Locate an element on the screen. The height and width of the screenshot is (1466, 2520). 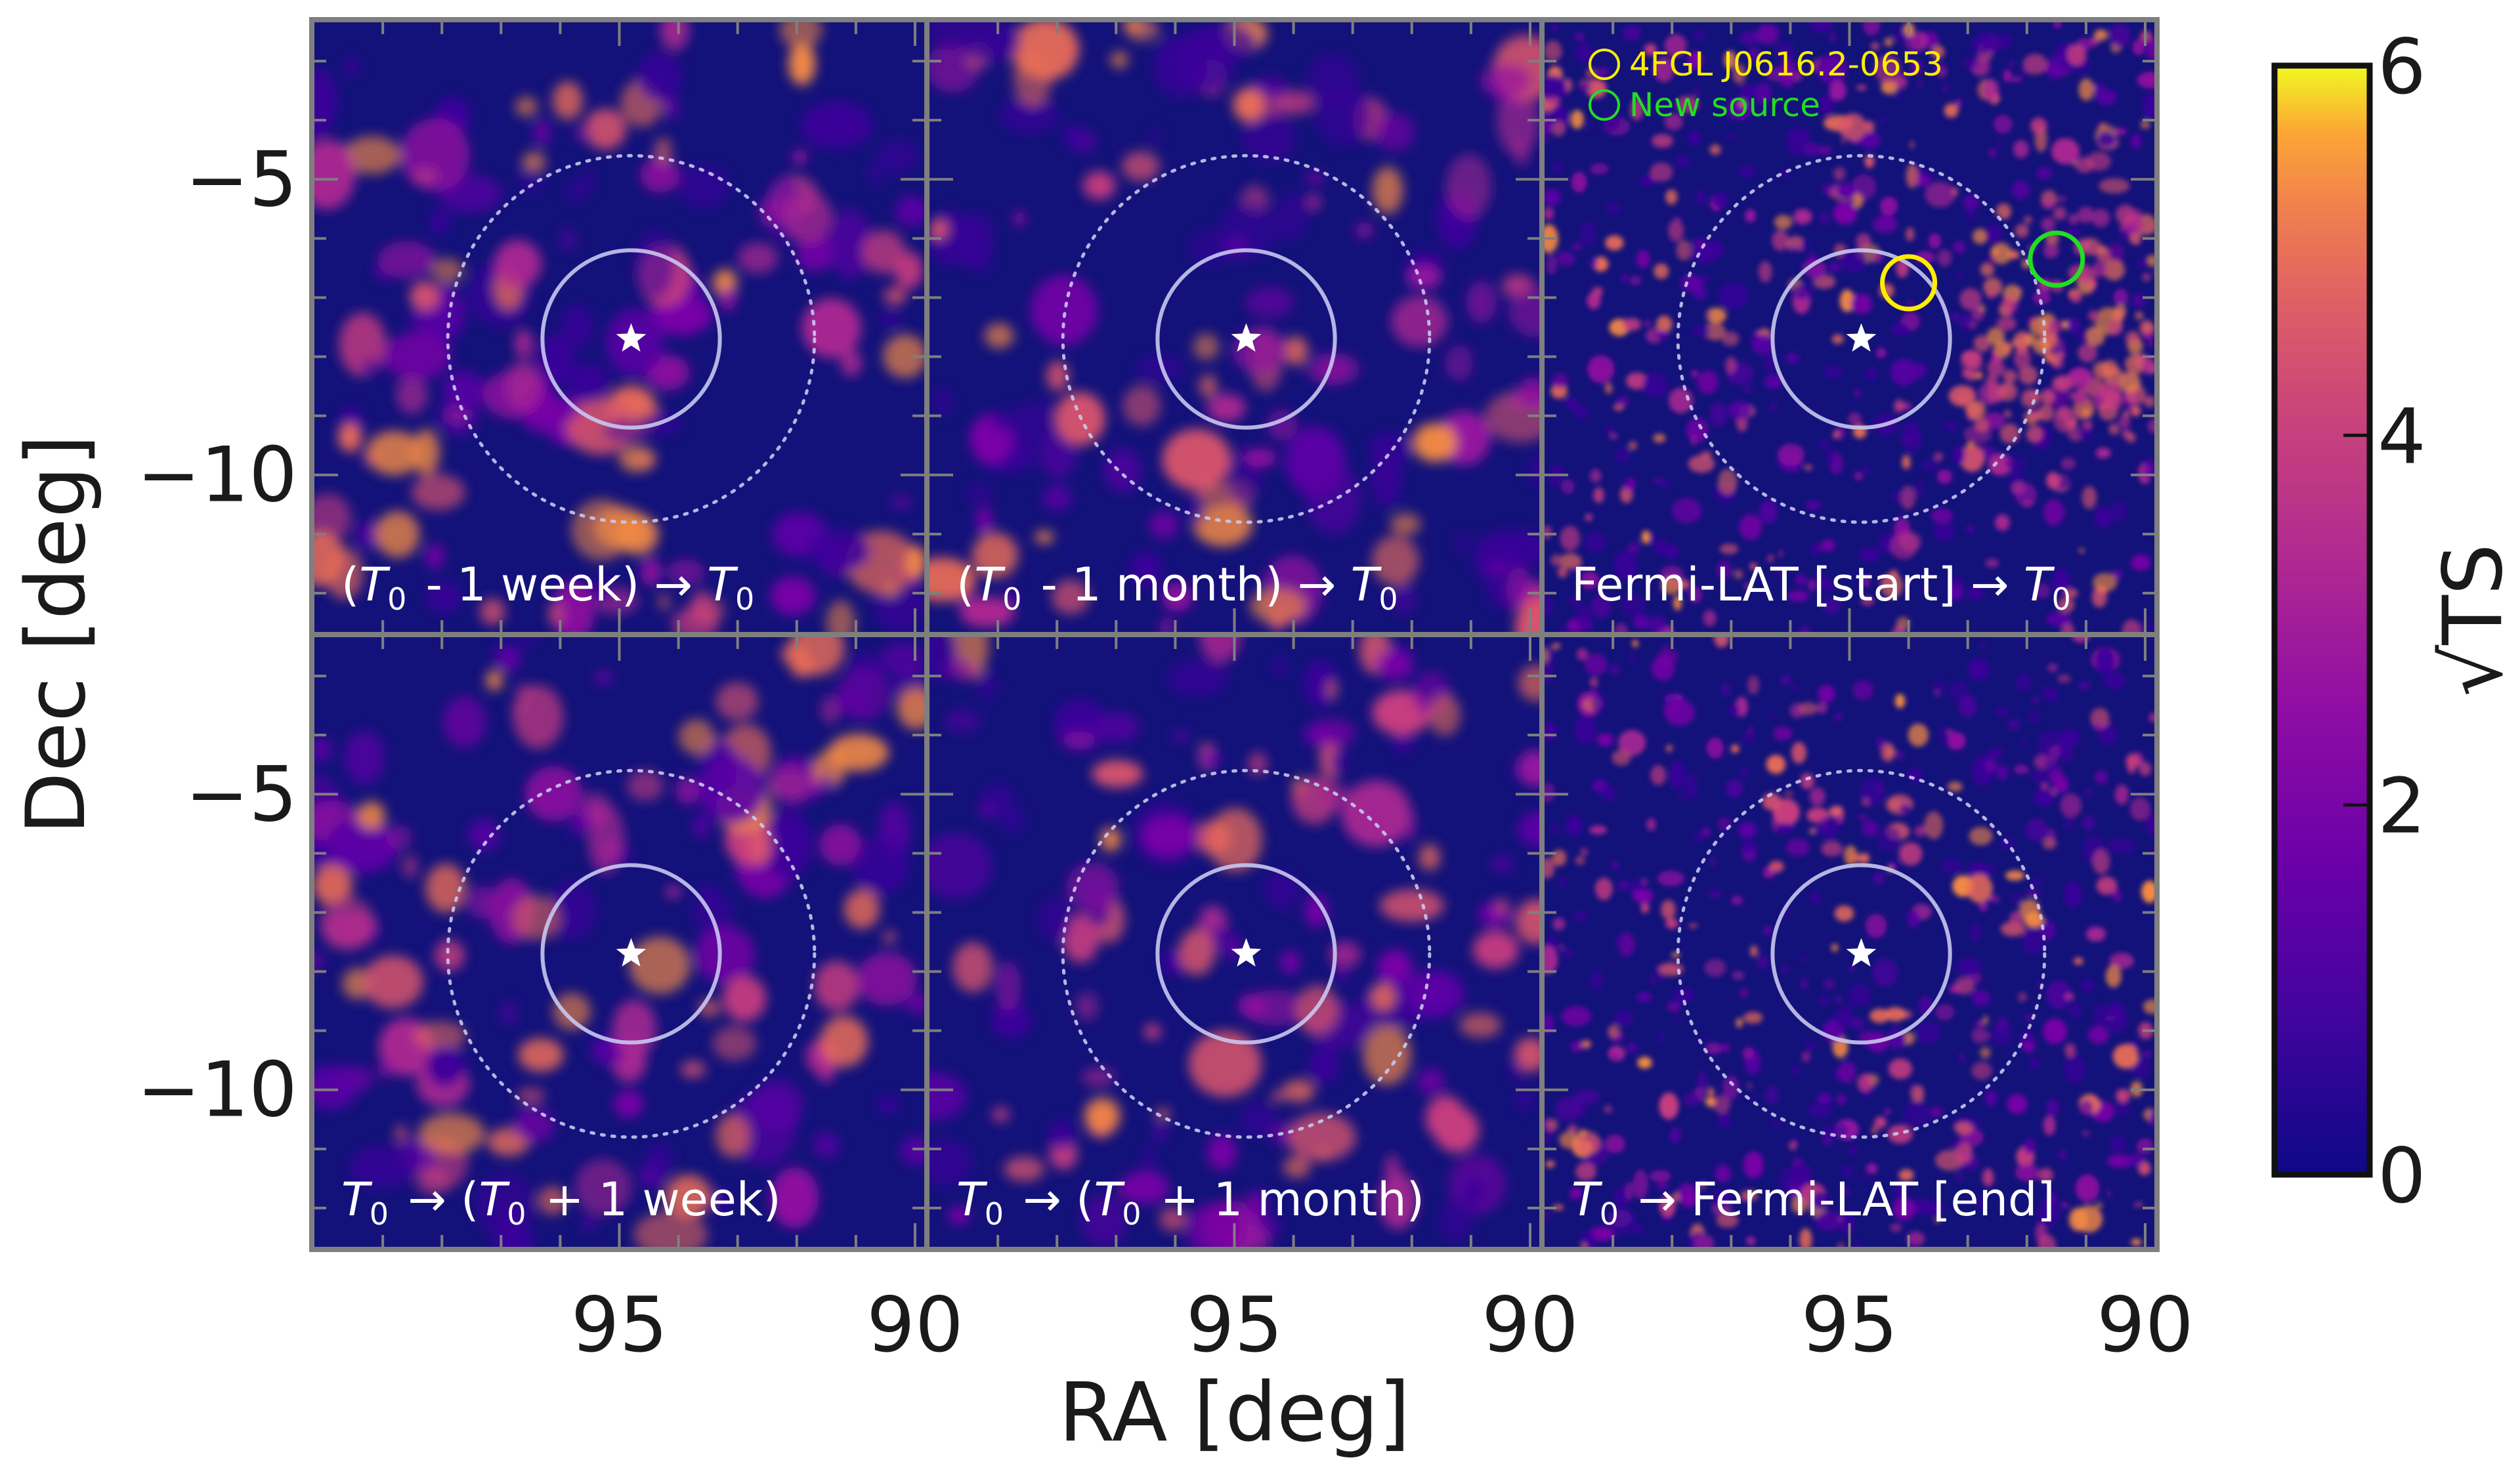
legend-entry: 4FGL J0616.2-0653 is located at coordinates (1786, 64).